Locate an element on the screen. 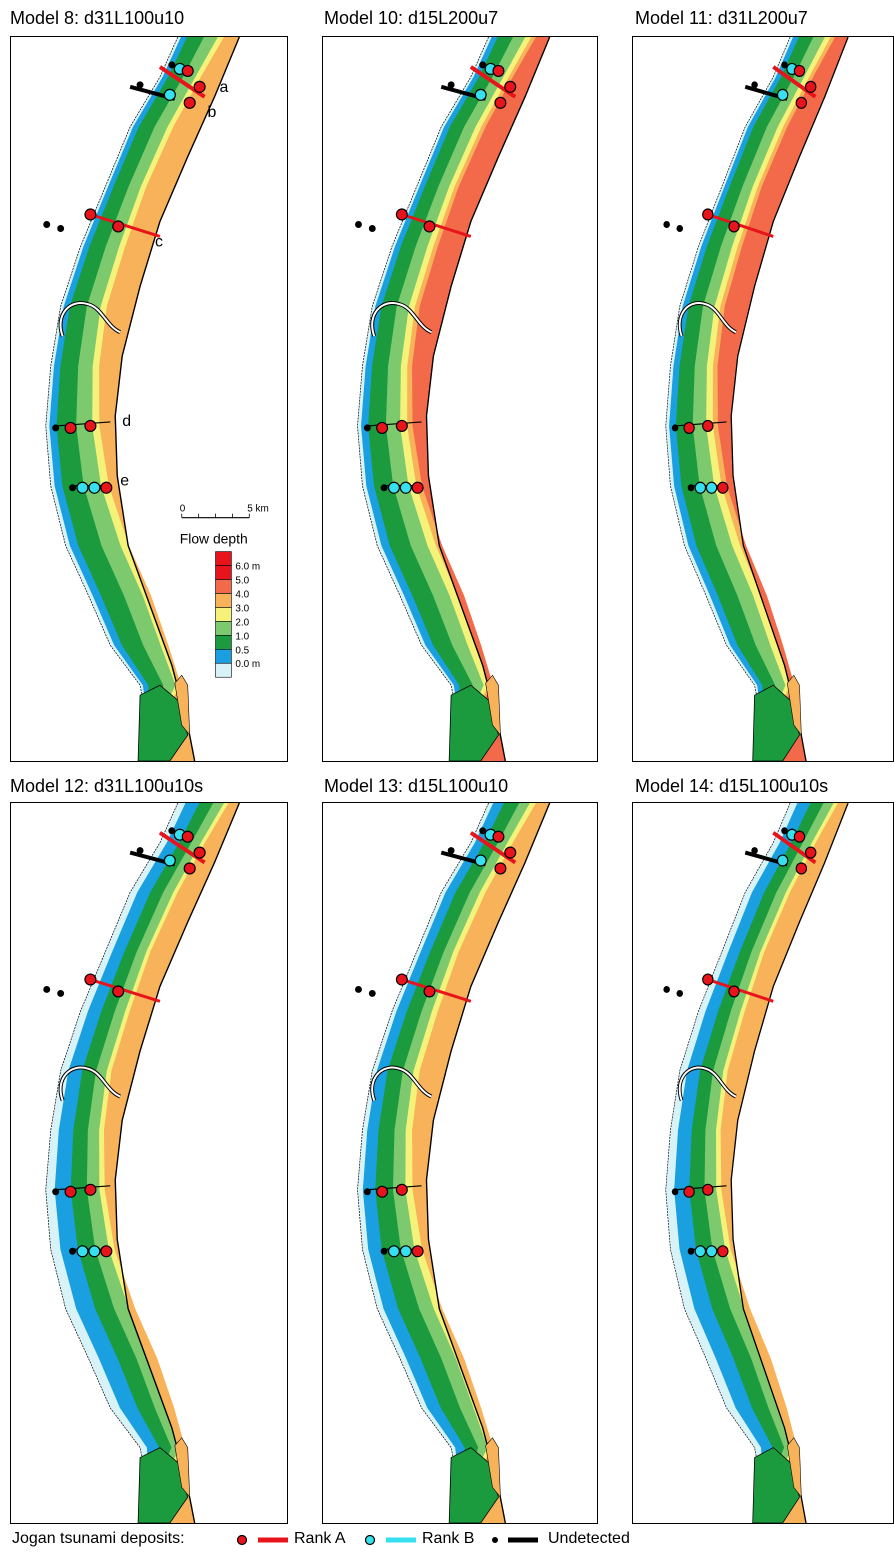  legend-label: 6.0 m is located at coordinates (247, 567).